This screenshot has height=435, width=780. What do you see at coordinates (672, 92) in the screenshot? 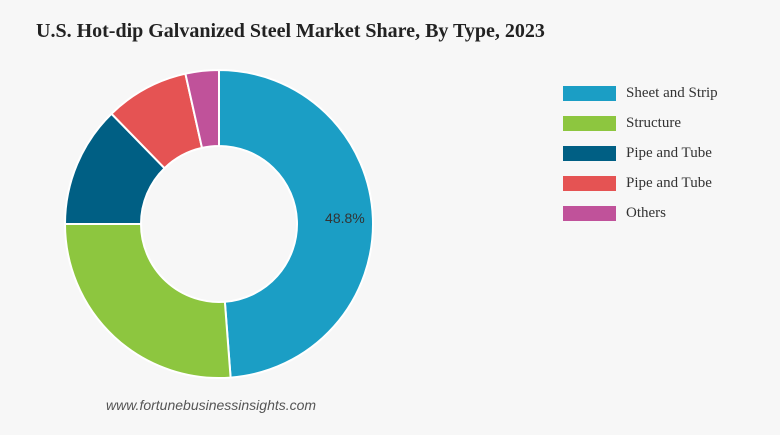
I see `legend-label: Sheet and Strip` at bounding box center [672, 92].